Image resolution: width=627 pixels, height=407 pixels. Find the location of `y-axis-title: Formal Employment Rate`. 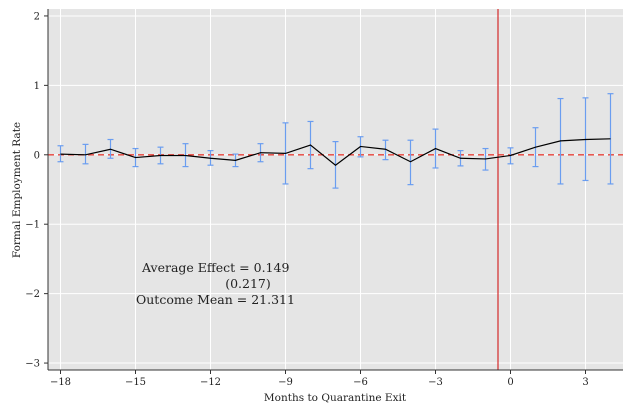

y-axis-title: Formal Employment Rate is located at coordinates (17, 190).